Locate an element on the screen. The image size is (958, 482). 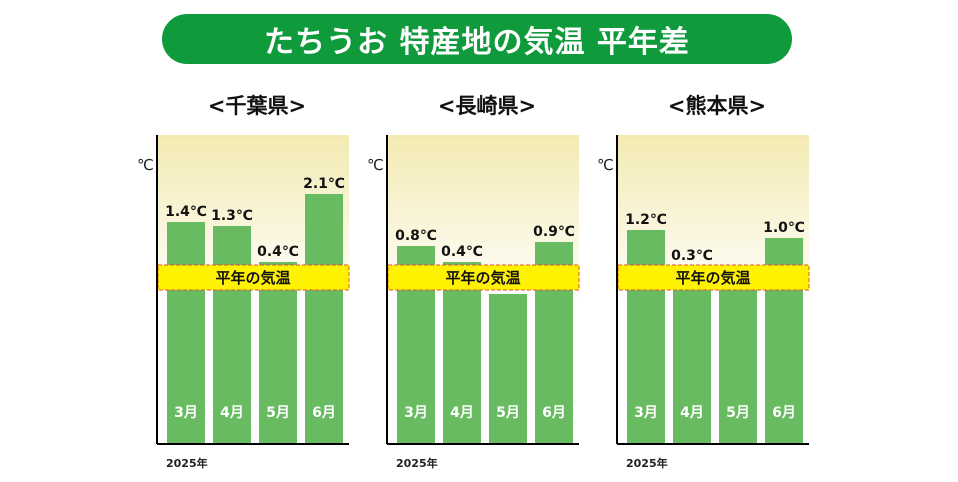
panel-title: <長崎県> is located at coordinates (487, 106).